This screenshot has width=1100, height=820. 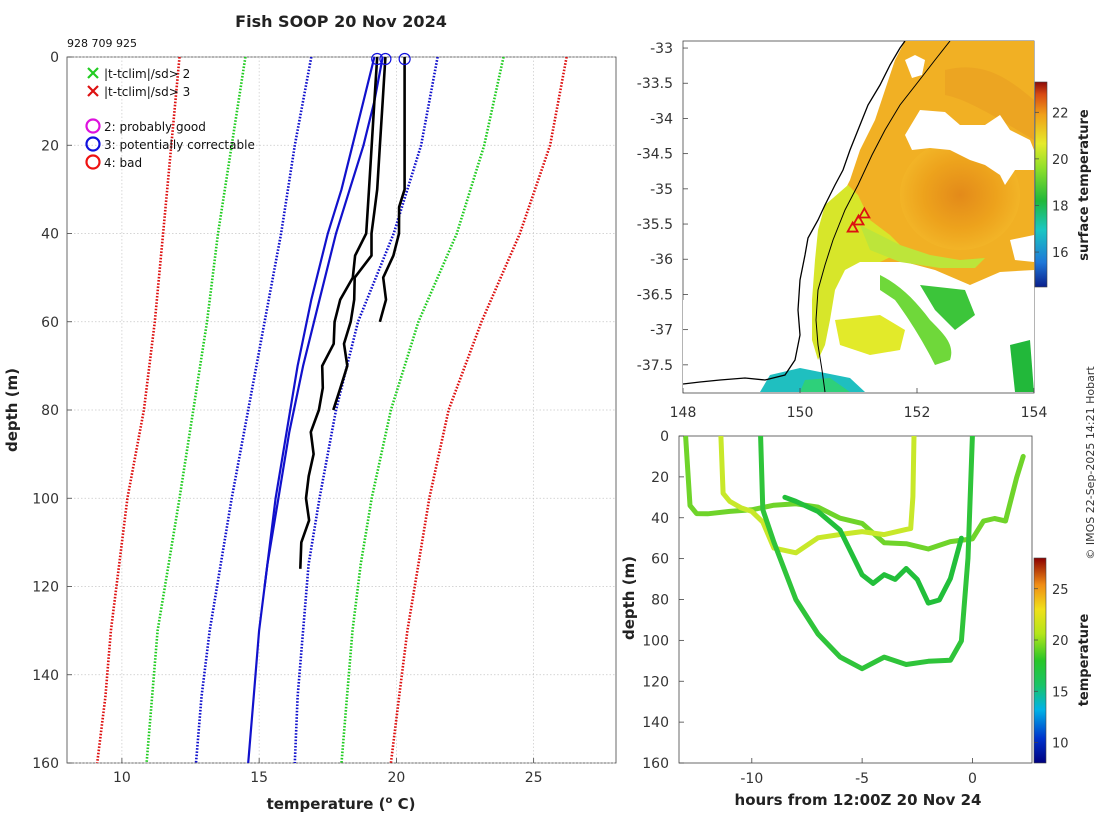 What do you see at coordinates (989, 103) in the screenshot?
I see `sst-warm-band` at bounding box center [989, 103].